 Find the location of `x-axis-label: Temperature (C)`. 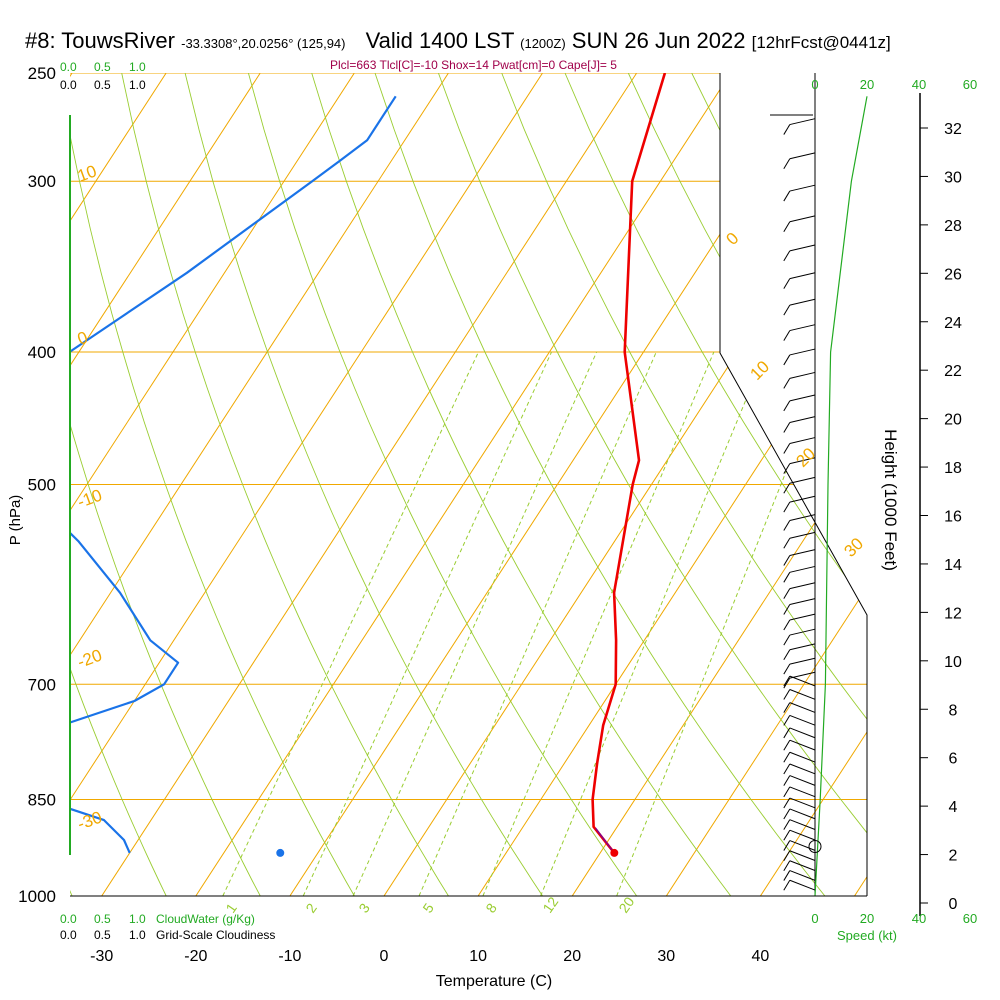

x-axis-label: Temperature (C) is located at coordinates (494, 981).